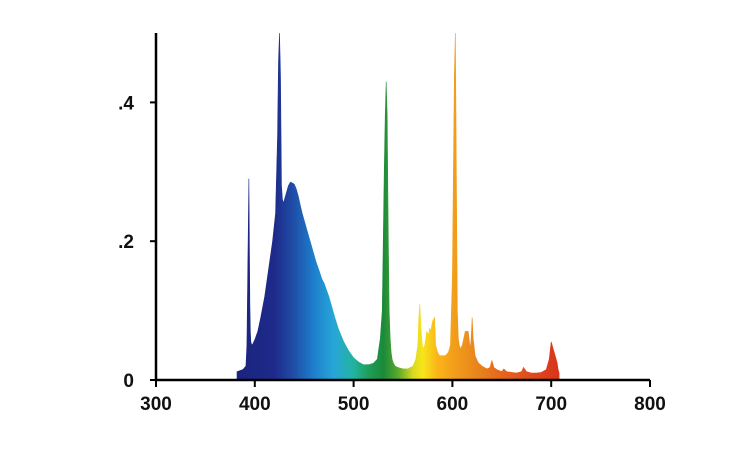  What do you see at coordinates (126, 242) in the screenshot?
I see `y-tick-label: .2` at bounding box center [126, 242].